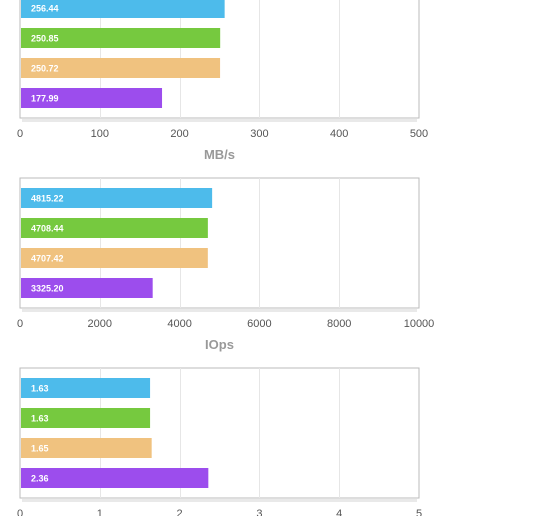 Image resolution: width=560 pixels, height=516 pixels. Describe the element at coordinates (100, 134) in the screenshot. I see `x-tick-label: 100` at that location.